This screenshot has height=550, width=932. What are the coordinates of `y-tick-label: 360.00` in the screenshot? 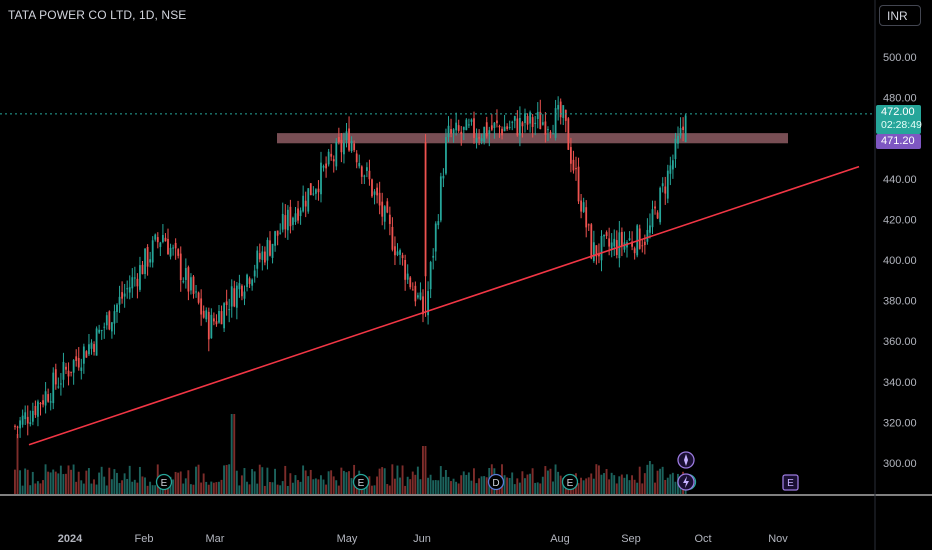 It's located at (900, 342).